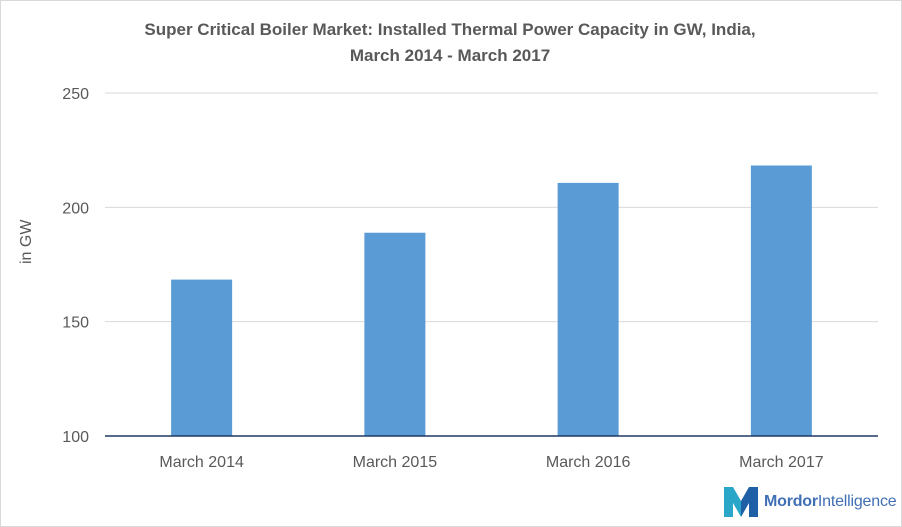 The width and height of the screenshot is (902, 527). I want to click on y-tick-label: 150, so click(75, 323).